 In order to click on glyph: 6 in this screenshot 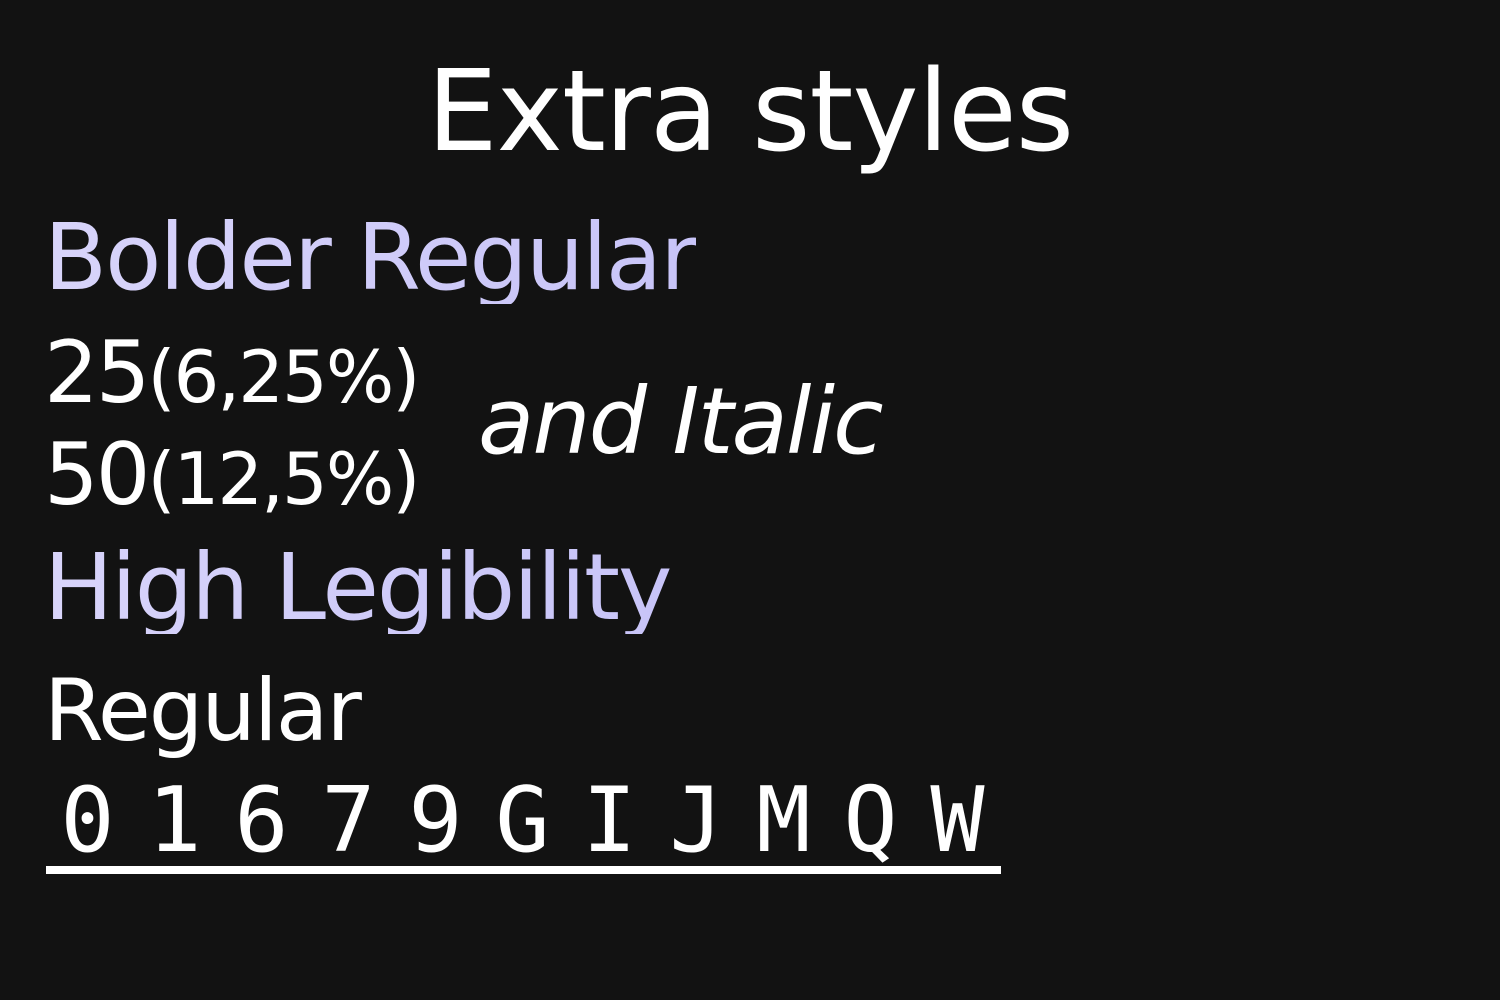, I will do `click(261, 820)`.